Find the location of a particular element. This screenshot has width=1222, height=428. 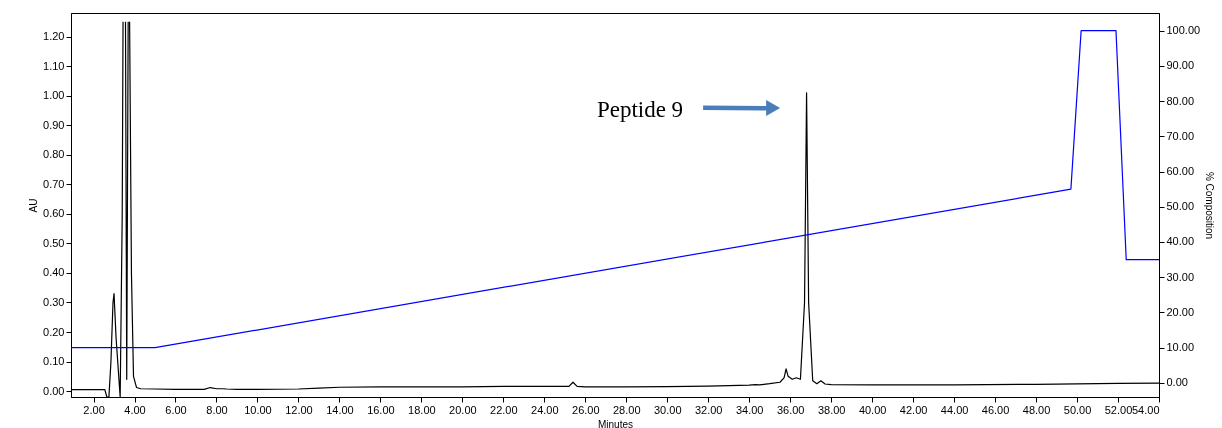

x-tick-label: 50.00 is located at coordinates (1077, 409).